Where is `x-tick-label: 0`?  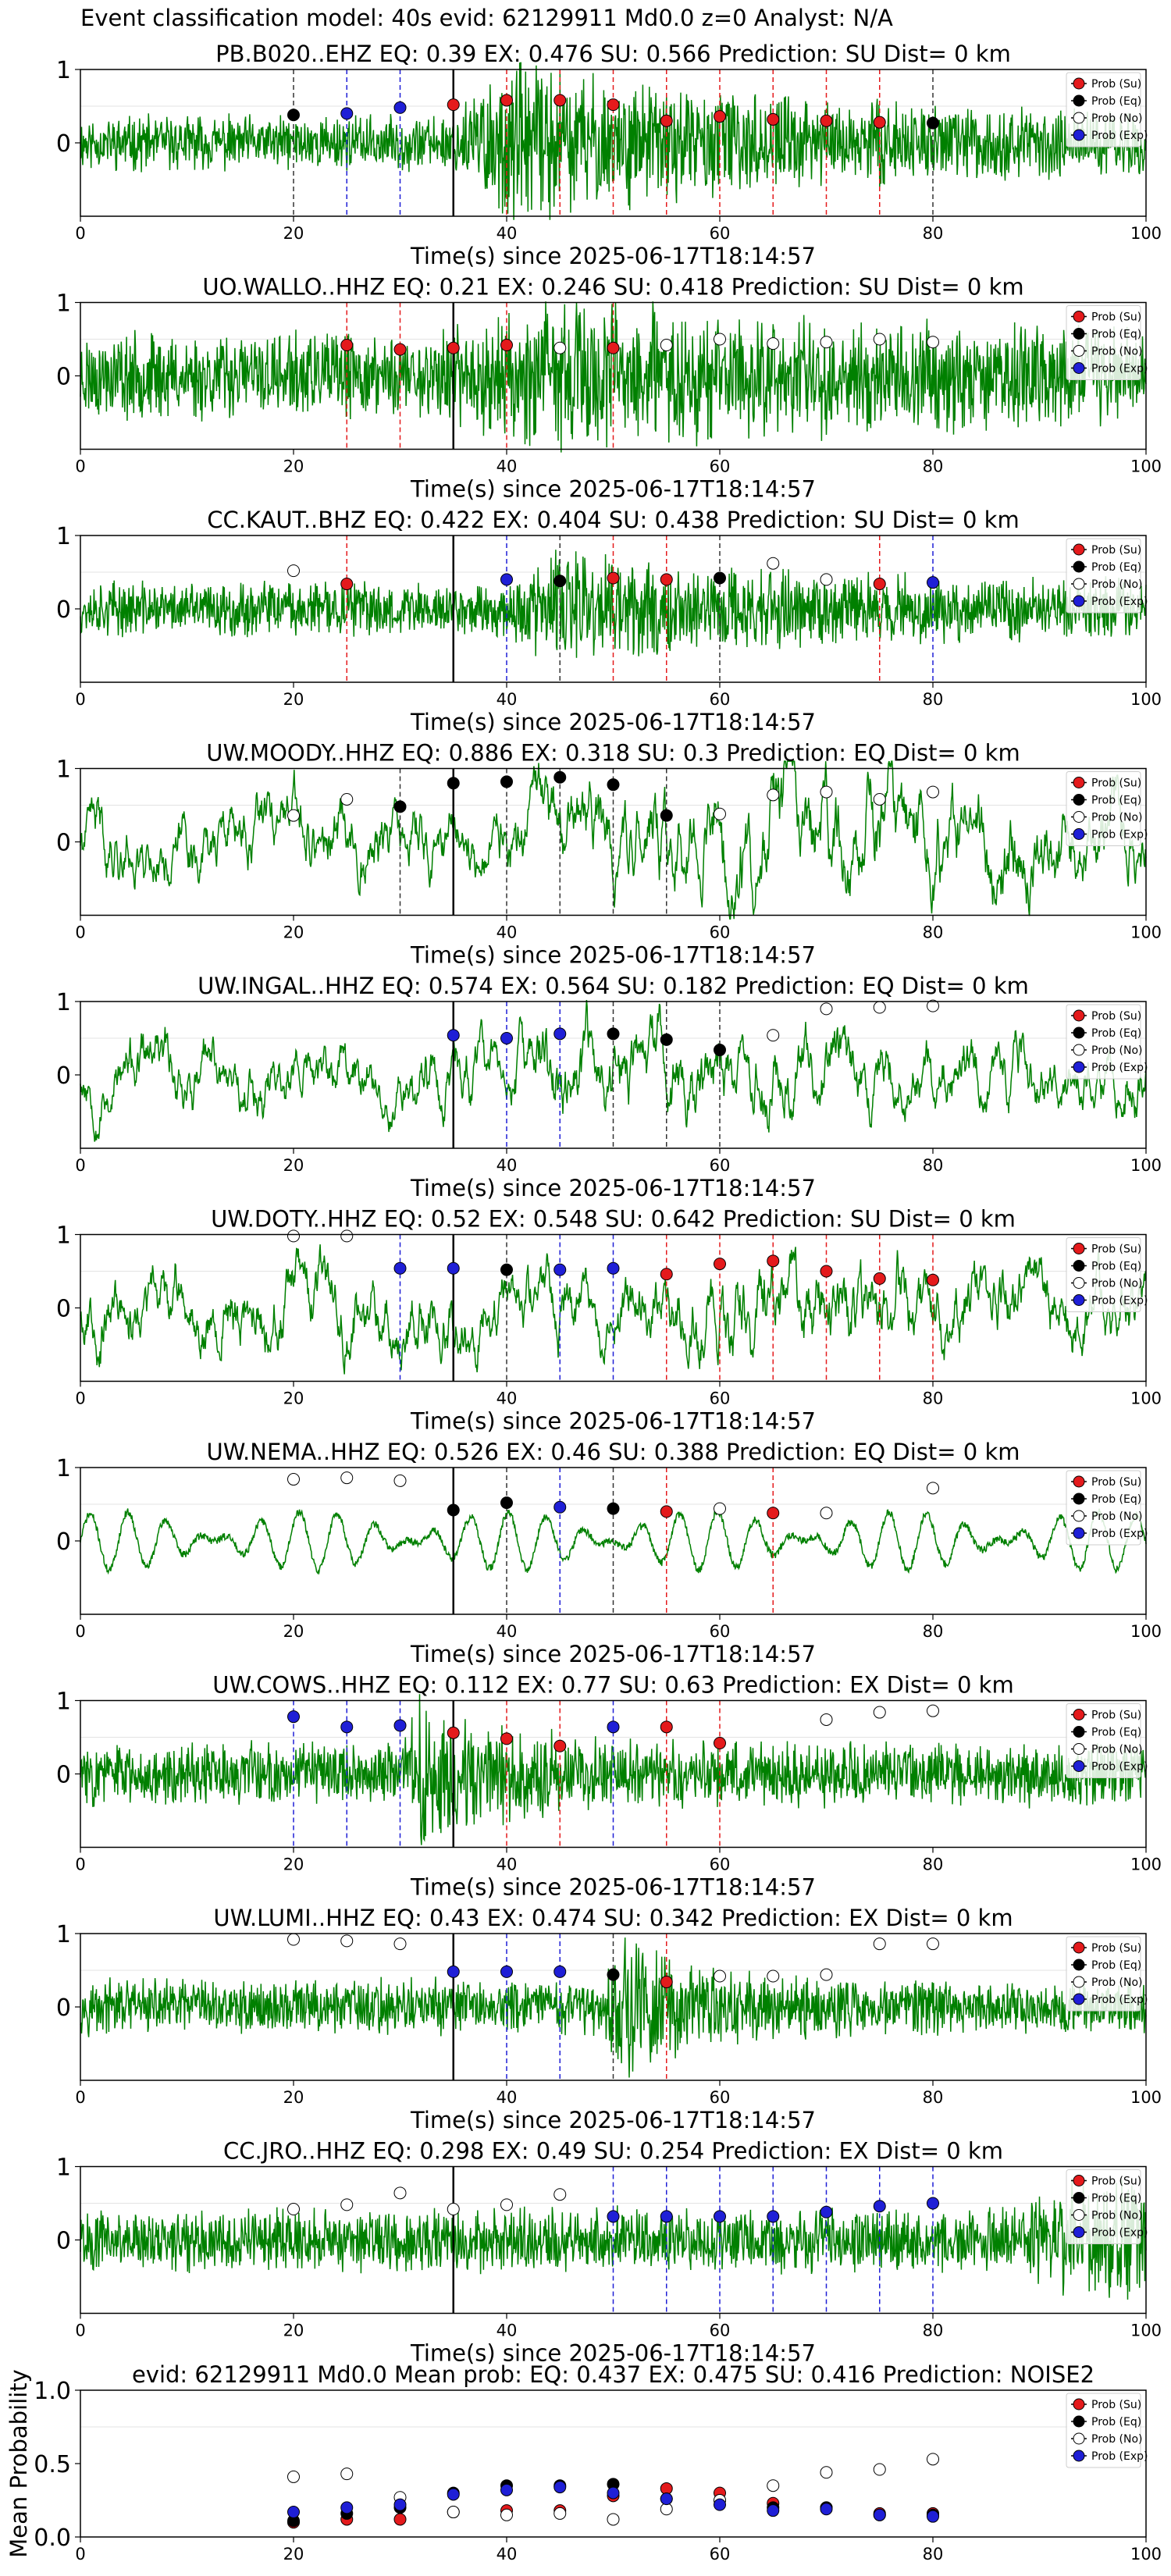
x-tick-label: 0 is located at coordinates (80, 1398).